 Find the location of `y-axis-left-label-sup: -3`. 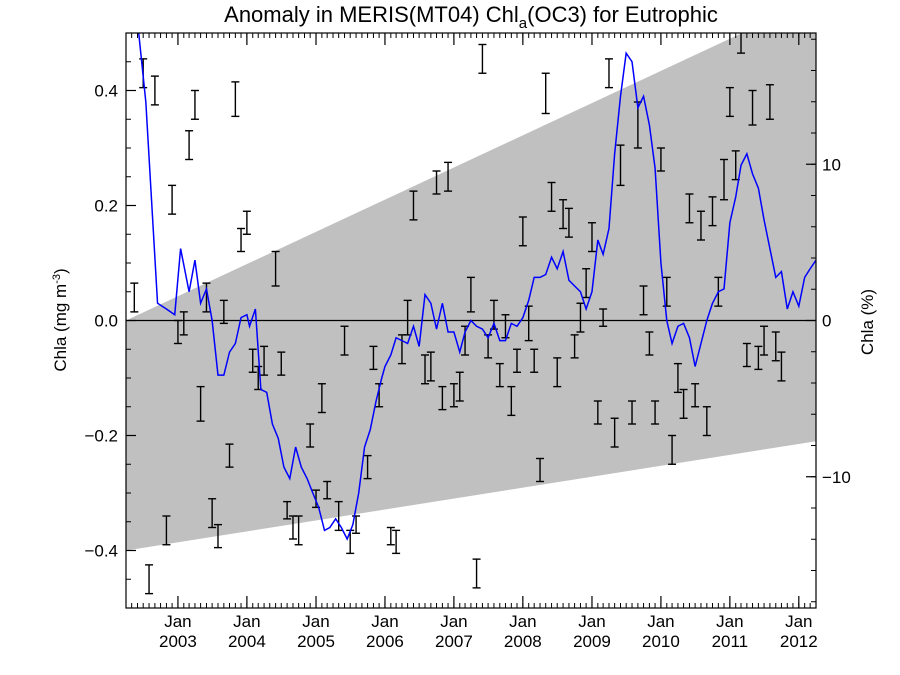

y-axis-left-label-sup: -3 is located at coordinates (57, 279).